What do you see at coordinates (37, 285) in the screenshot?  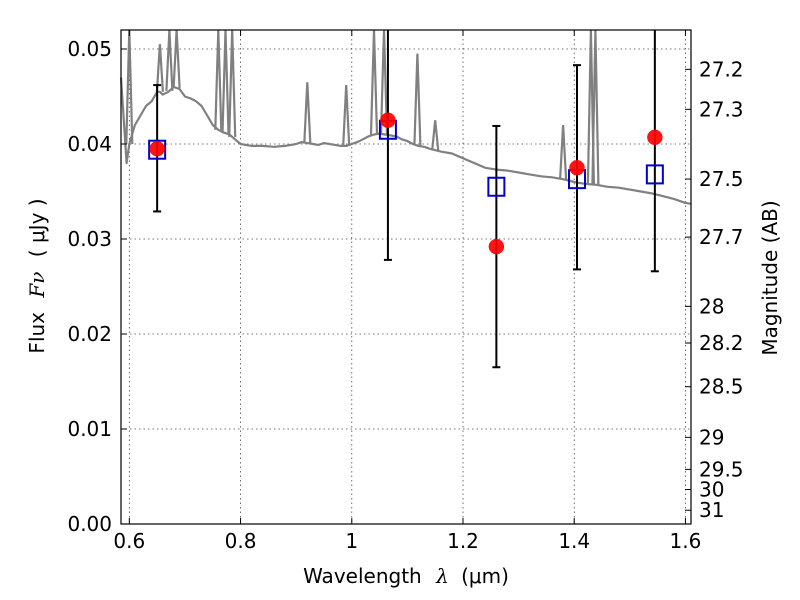 I see `y-axis-label-symbol: Fν` at bounding box center [37, 285].